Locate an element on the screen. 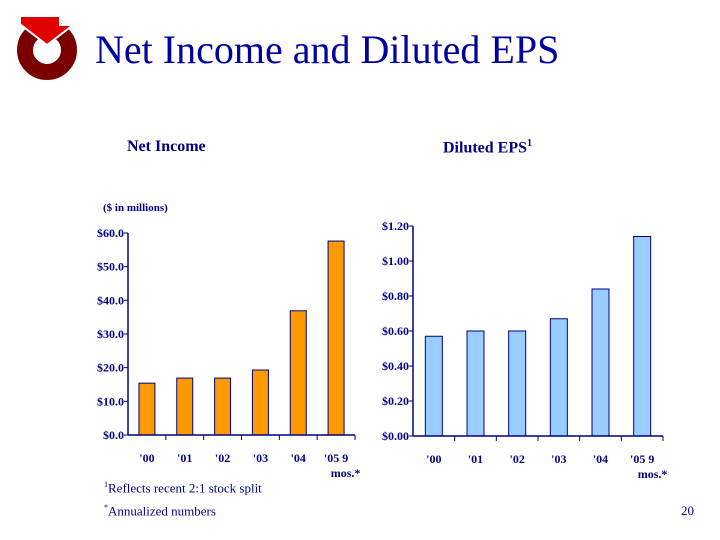  y-tick-label: $40.0 is located at coordinates (110, 300).